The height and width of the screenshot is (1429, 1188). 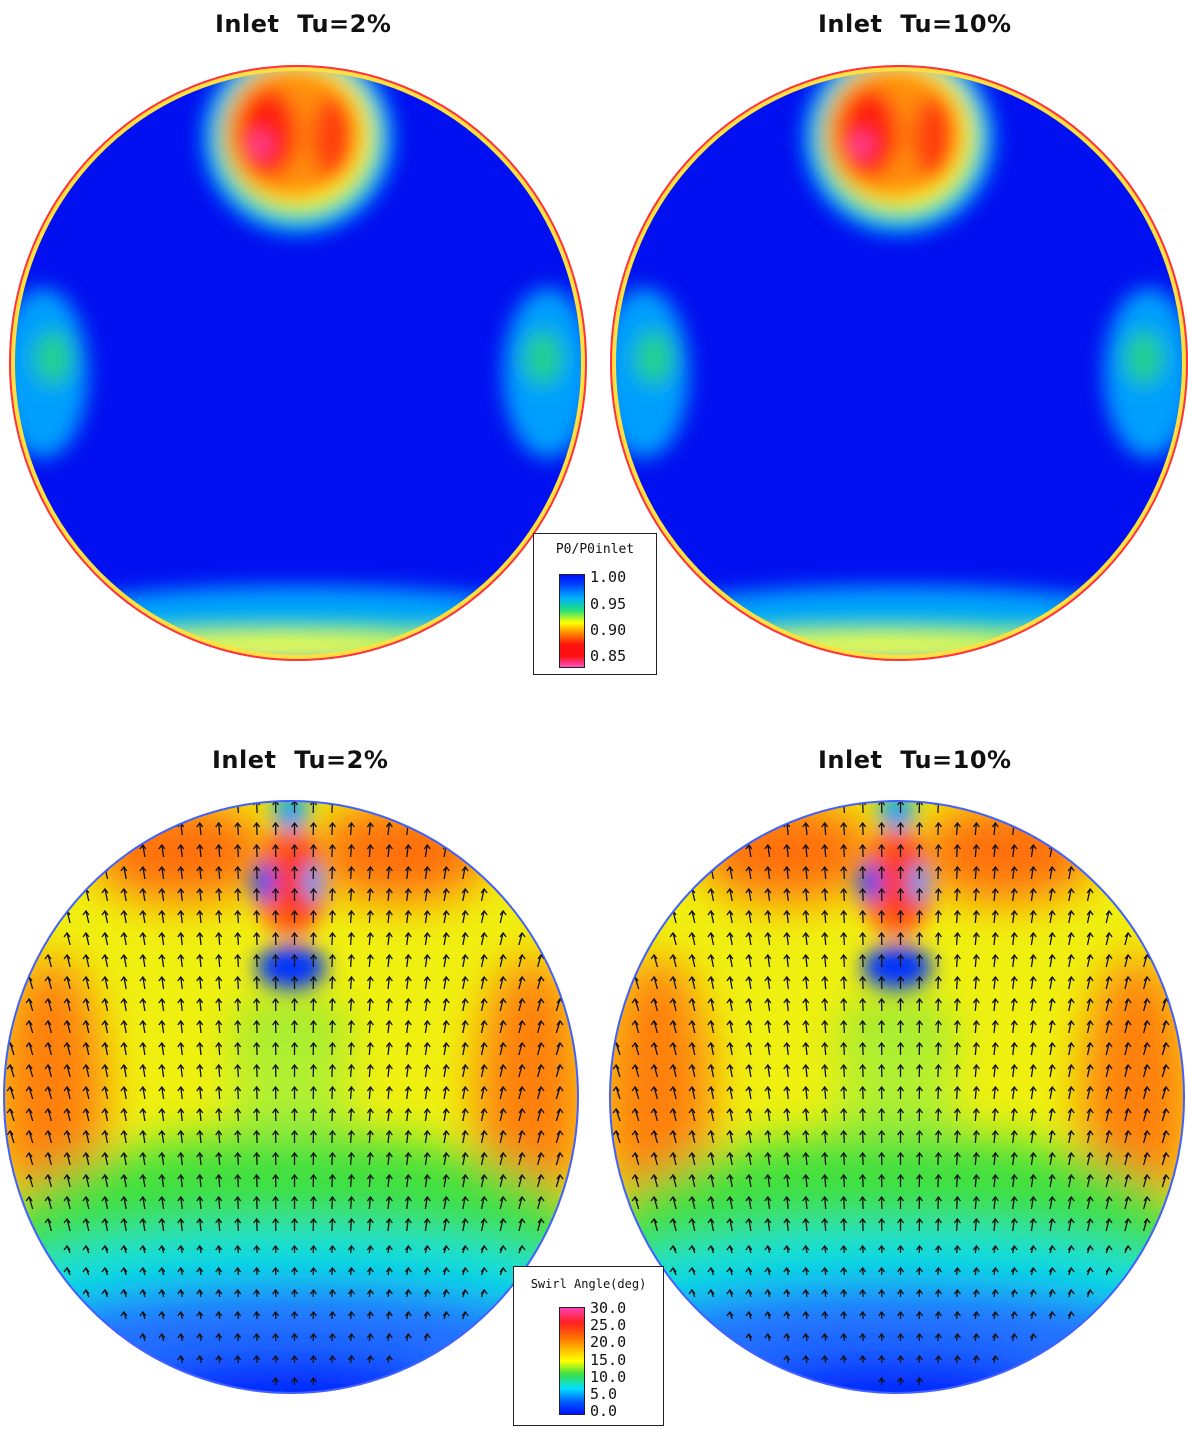 I want to click on swirl-legend-tick: 5.0, so click(x=604, y=1394).